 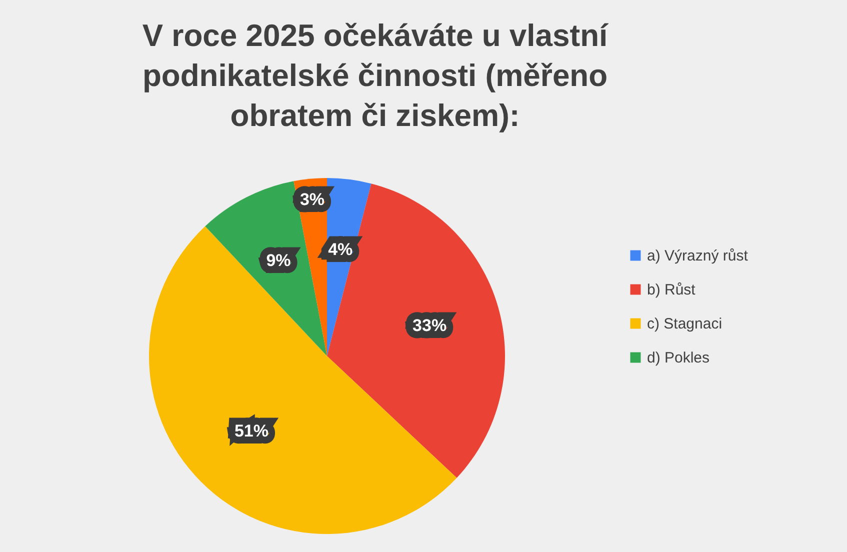 I want to click on legend-label: b) Růst, so click(x=671, y=290).